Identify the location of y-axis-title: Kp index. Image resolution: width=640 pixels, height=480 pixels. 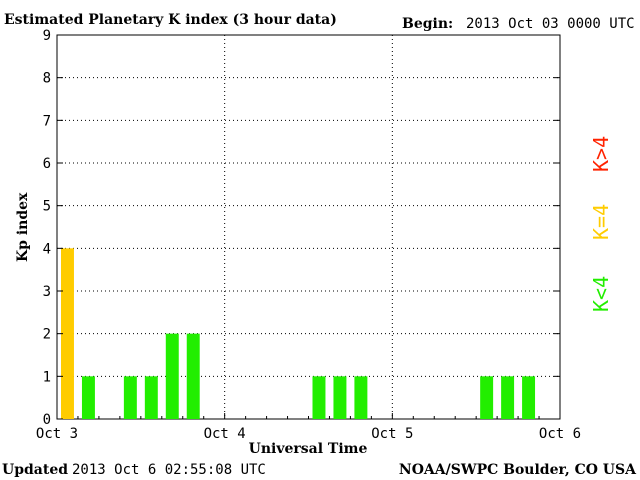
(23, 227).